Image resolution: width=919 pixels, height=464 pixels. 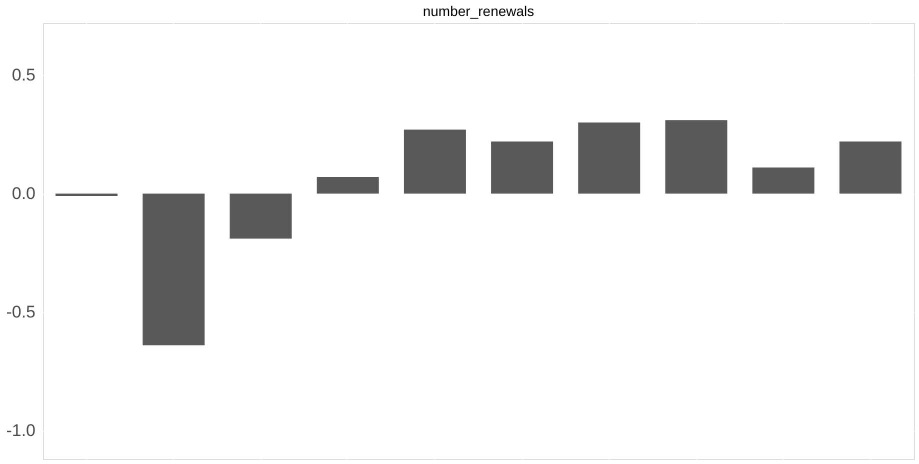 What do you see at coordinates (21, 430) in the screenshot?
I see `y-tick-label: -1.0` at bounding box center [21, 430].